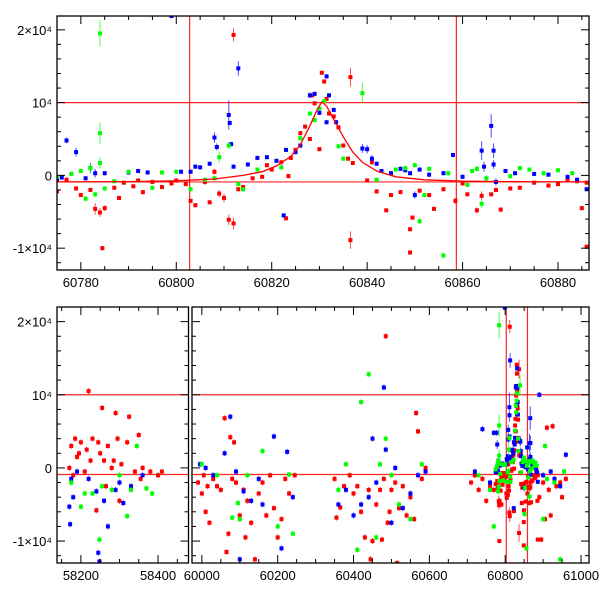 This screenshot has width=600, height=600. What do you see at coordinates (505, 575) in the screenshot?
I see `x-tick-label: 60800` at bounding box center [505, 575].